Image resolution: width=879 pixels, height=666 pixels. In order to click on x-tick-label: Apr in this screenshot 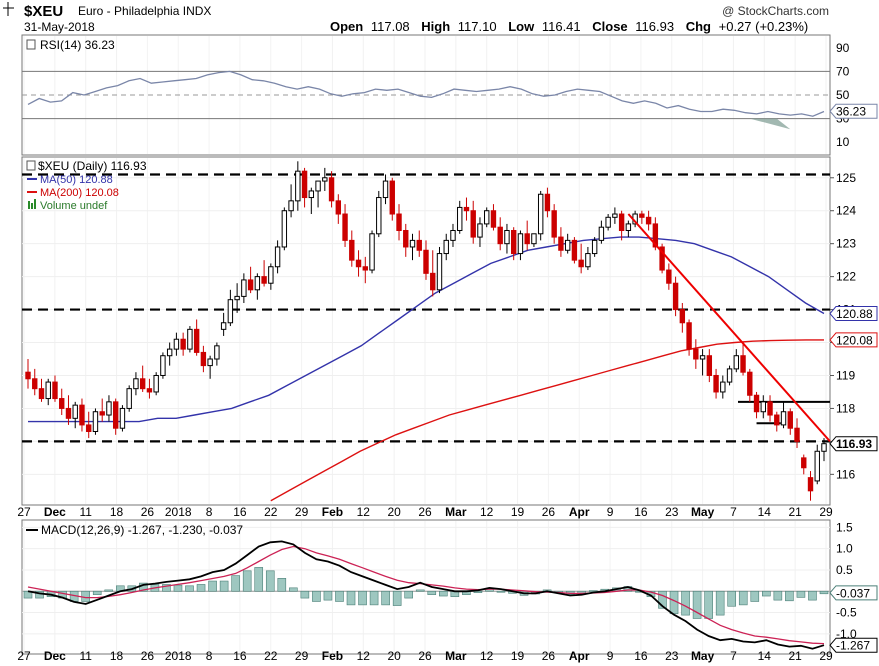, I will do `click(579, 656)`.